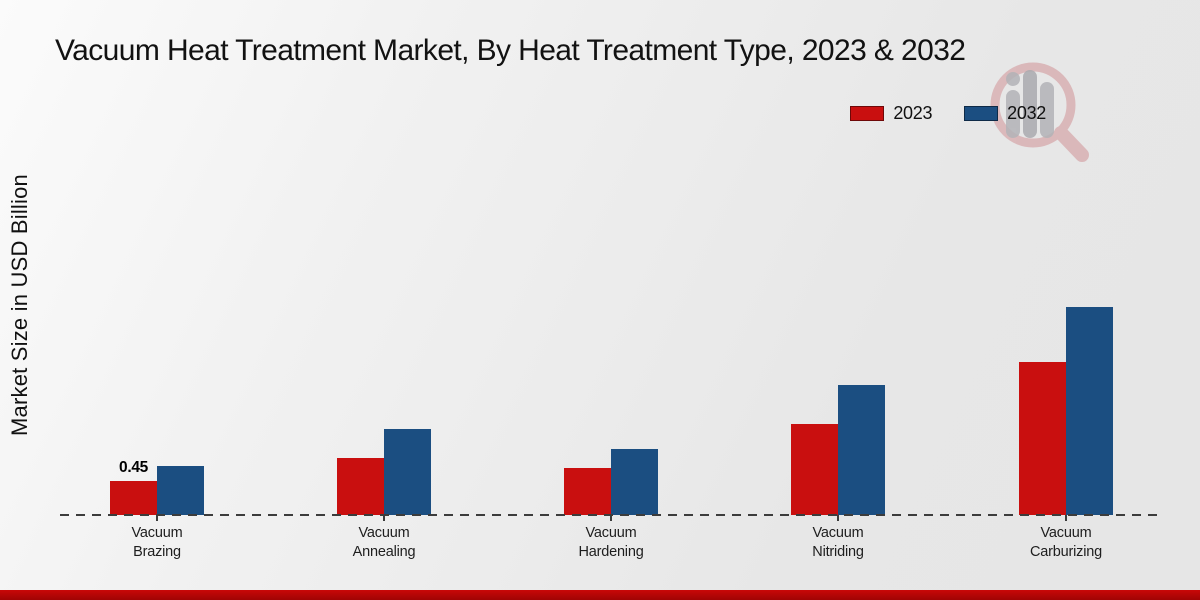 Image resolution: width=1200 pixels, height=600 pixels. I want to click on legend-item-2032: 2032, so click(1005, 113).